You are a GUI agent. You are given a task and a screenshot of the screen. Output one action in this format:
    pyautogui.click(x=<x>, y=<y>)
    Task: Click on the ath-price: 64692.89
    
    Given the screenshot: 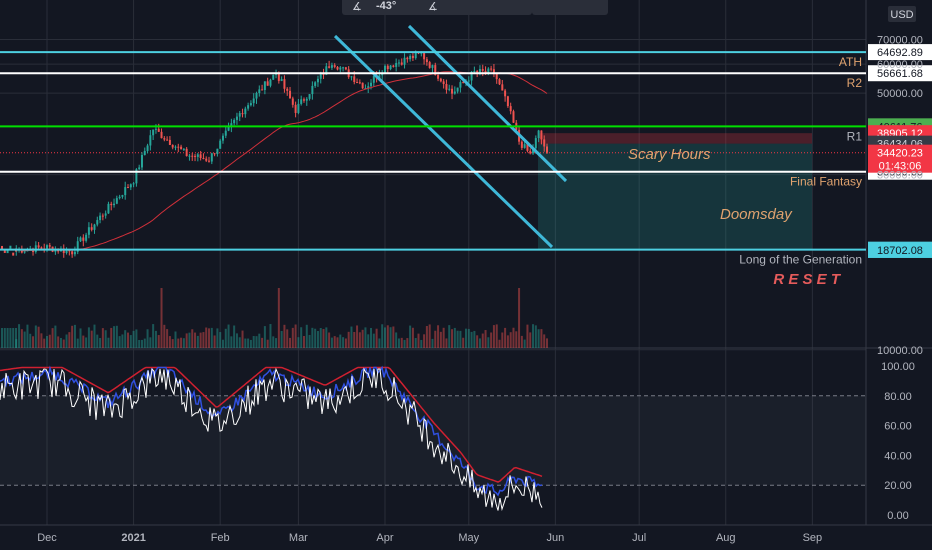 What is the action you would take?
    pyautogui.click(x=900, y=53)
    